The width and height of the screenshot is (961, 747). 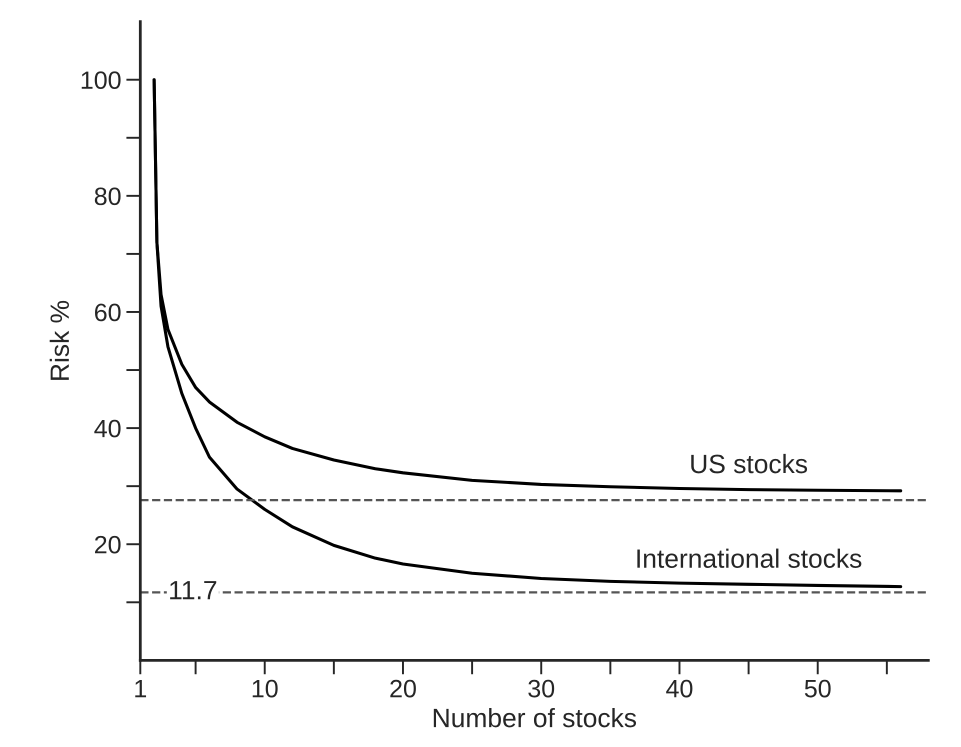 What do you see at coordinates (108, 313) in the screenshot?
I see `y-tick-label: 60` at bounding box center [108, 313].